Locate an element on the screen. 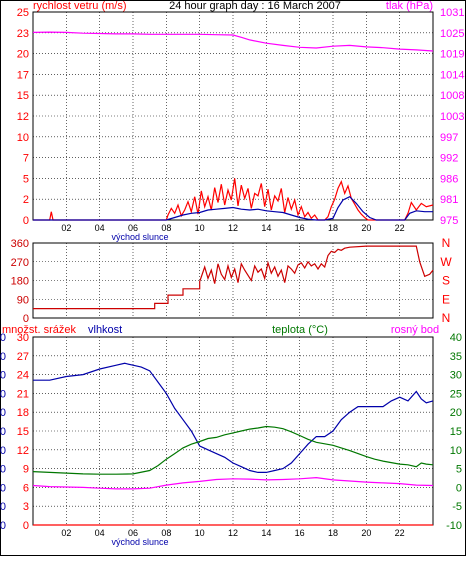 The height and width of the screenshot is (561, 466). left-tick-label: 15 is located at coordinates (23, 96).